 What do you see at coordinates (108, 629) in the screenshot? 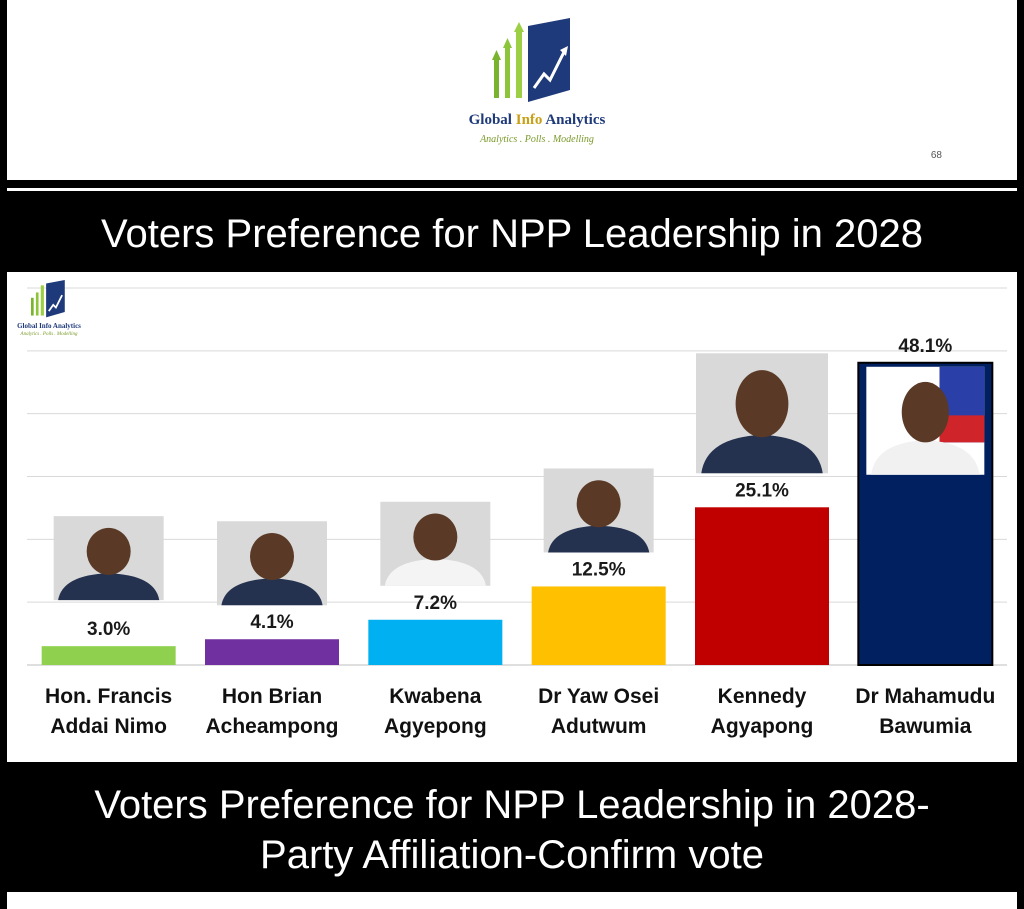
I see `data-label: 3.0%` at bounding box center [108, 629].